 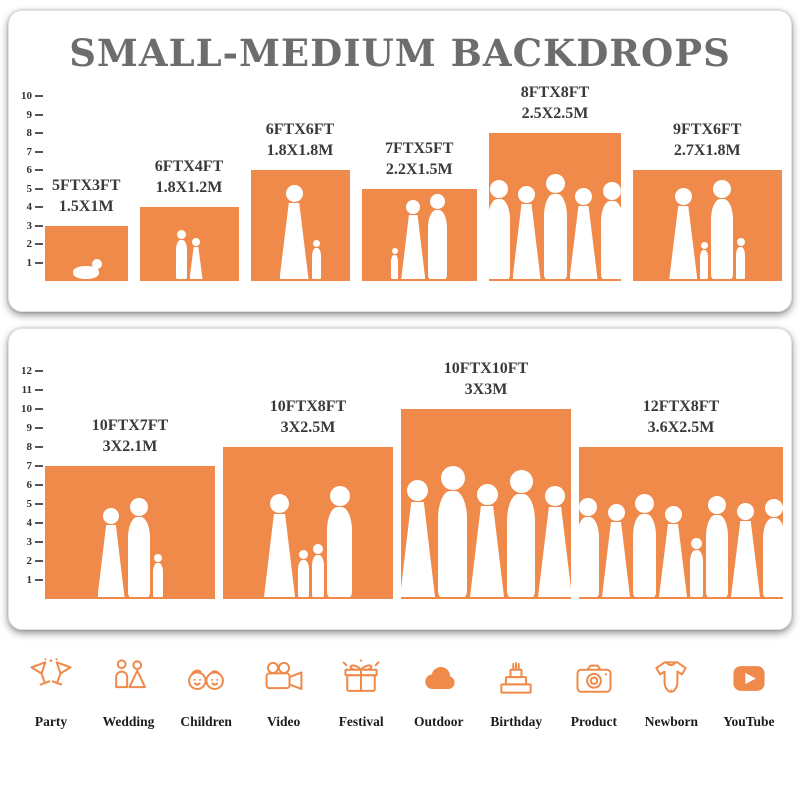 What do you see at coordinates (189, 188) in the screenshot?
I see `size-m-label: 1.8X1.2M` at bounding box center [189, 188].